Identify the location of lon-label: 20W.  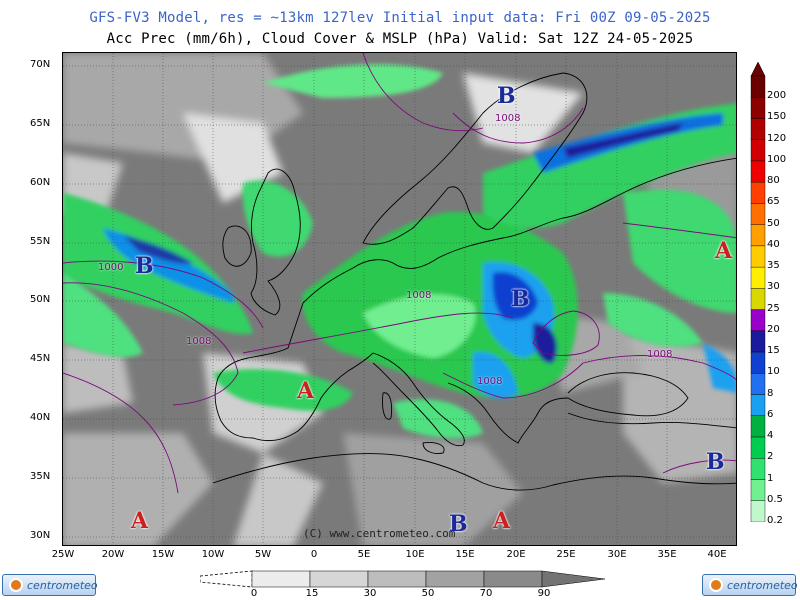
(113, 554).